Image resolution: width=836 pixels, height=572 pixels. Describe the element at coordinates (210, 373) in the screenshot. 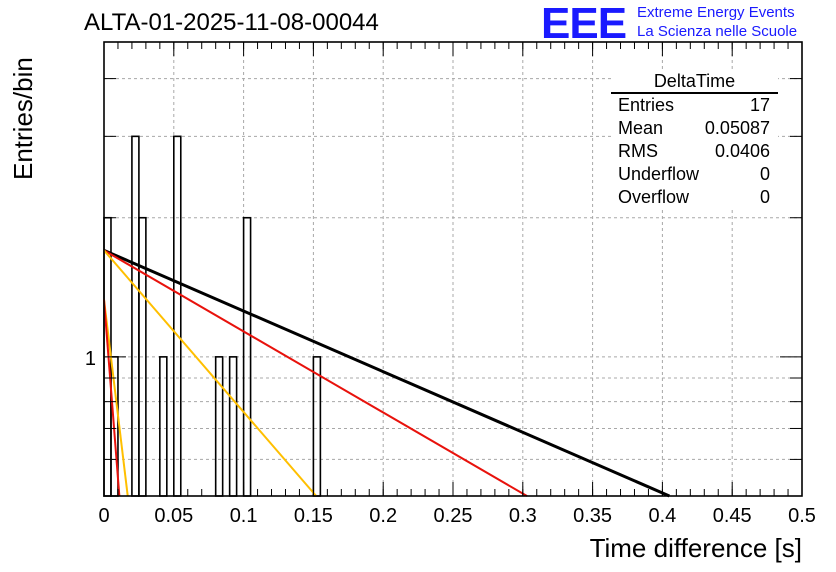

I see `fit-orange-line` at that location.